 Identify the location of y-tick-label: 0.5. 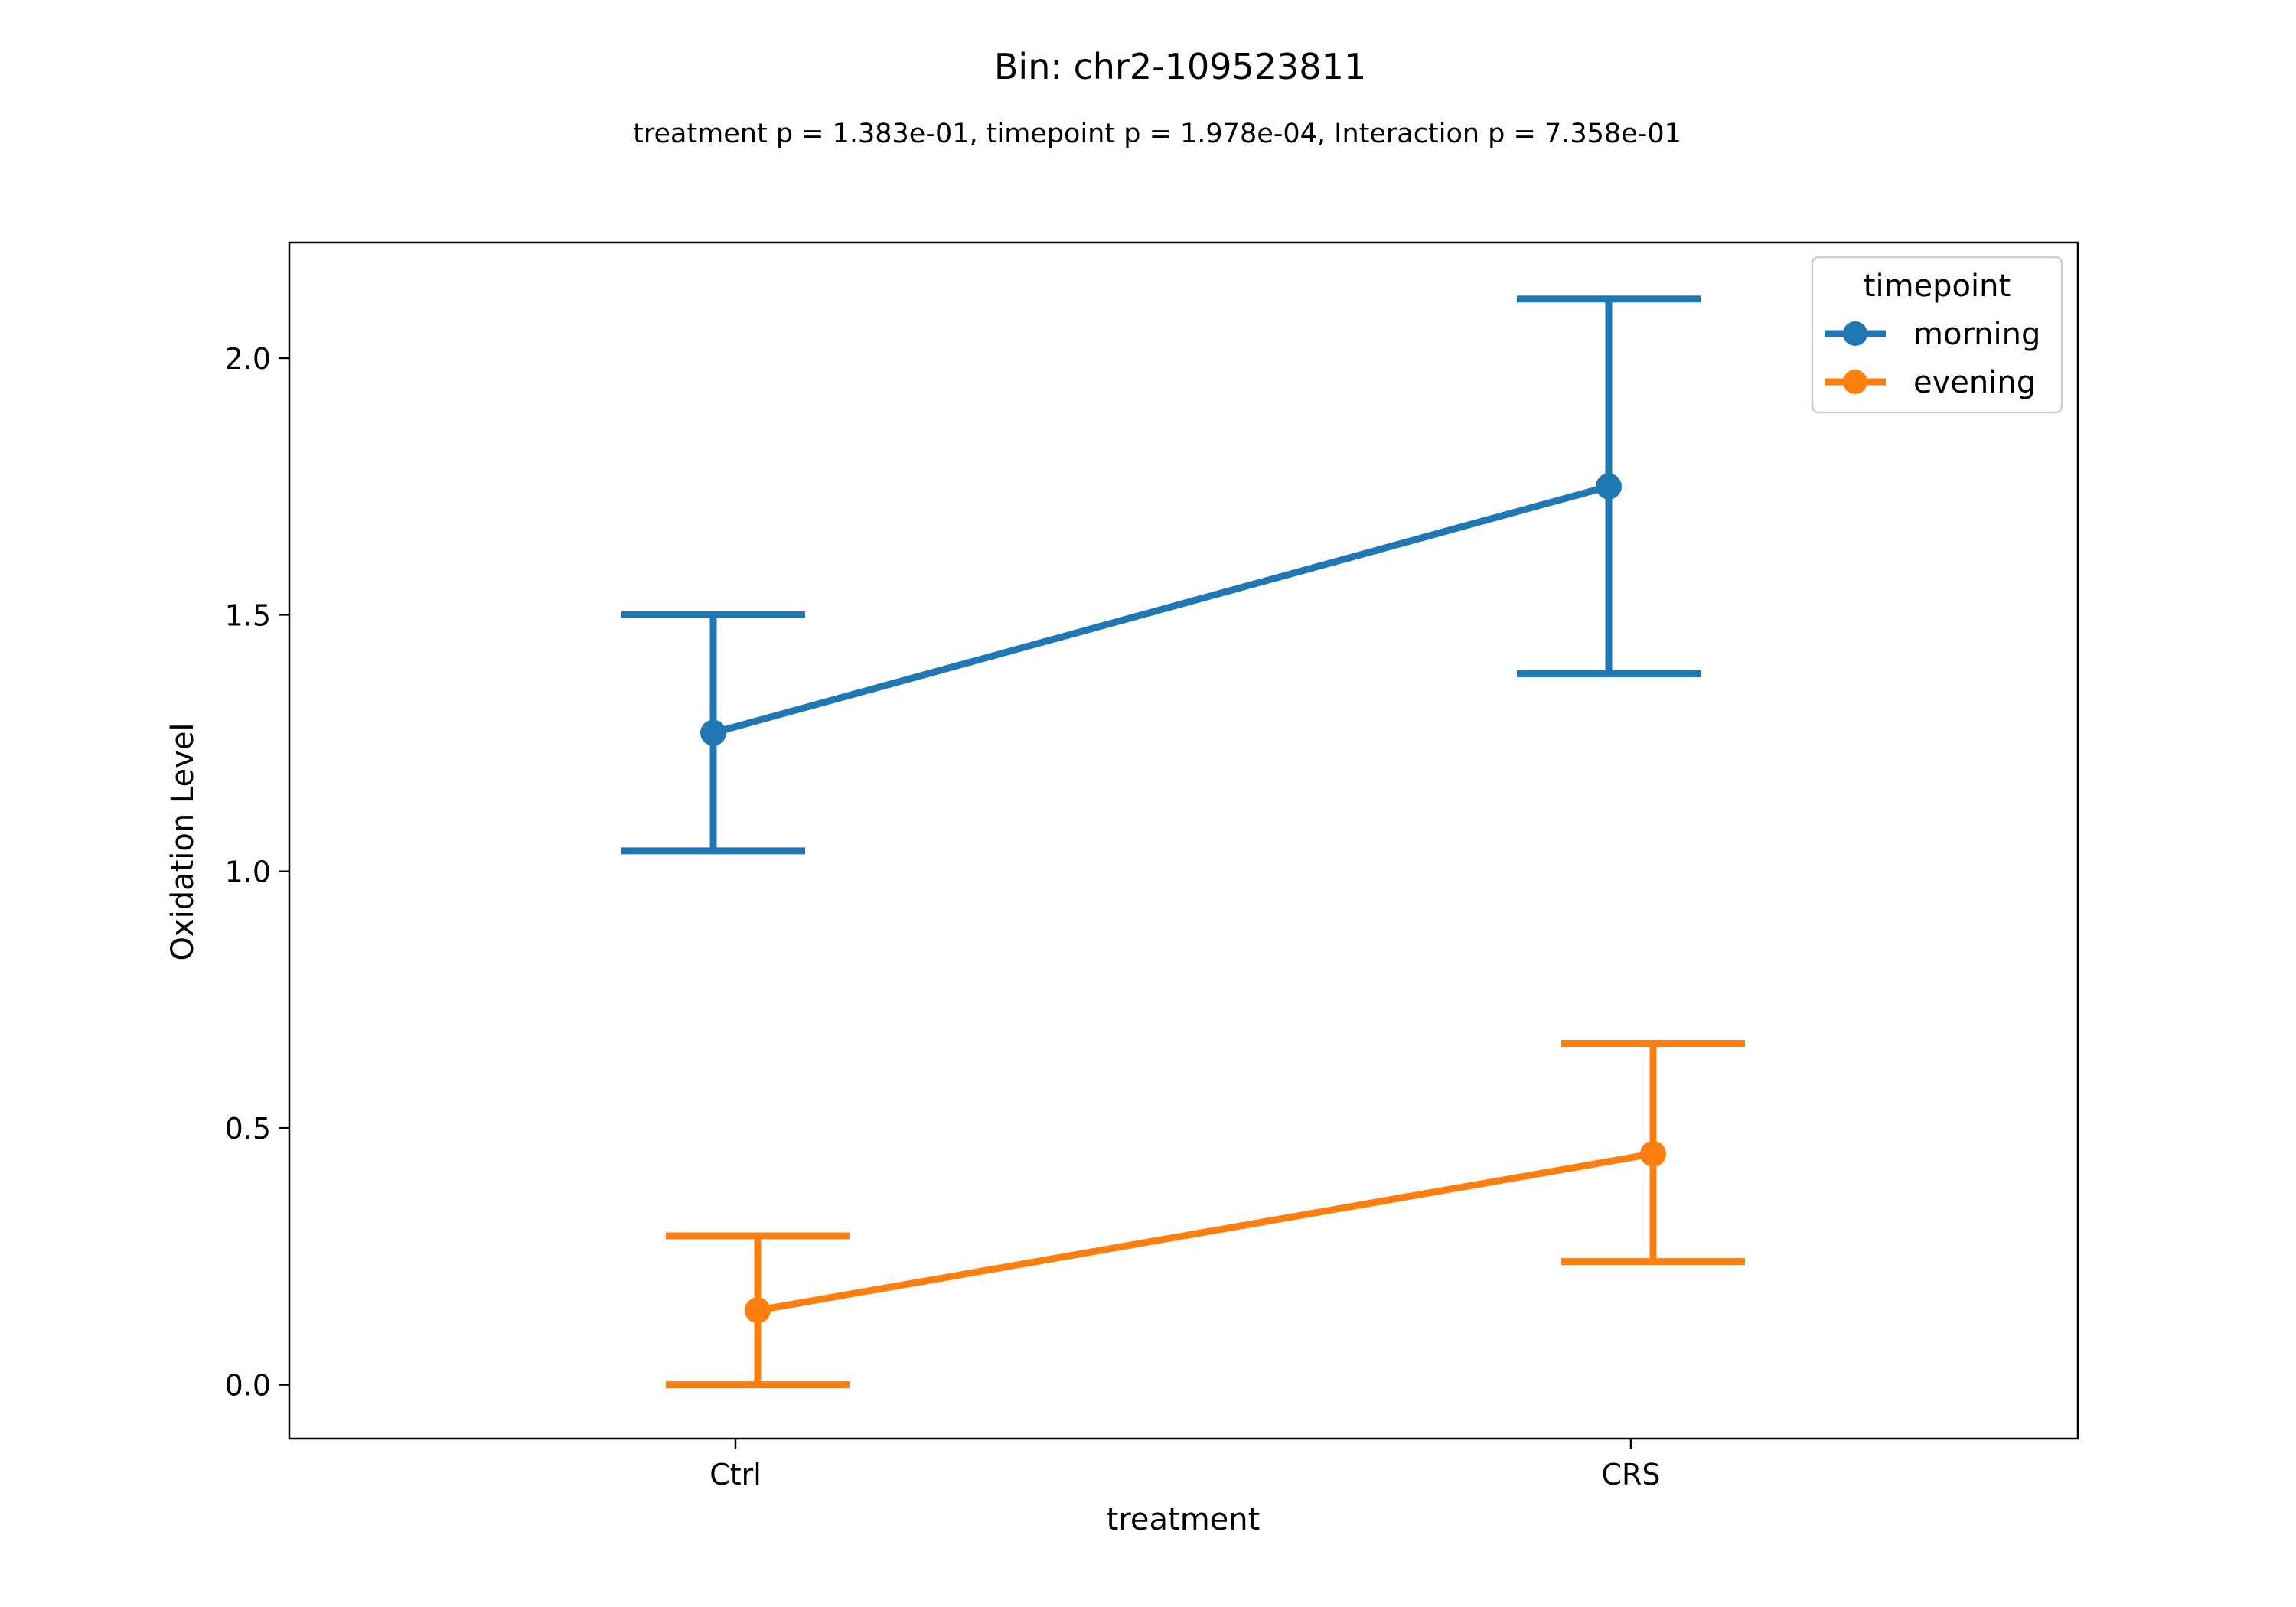
(248, 1129).